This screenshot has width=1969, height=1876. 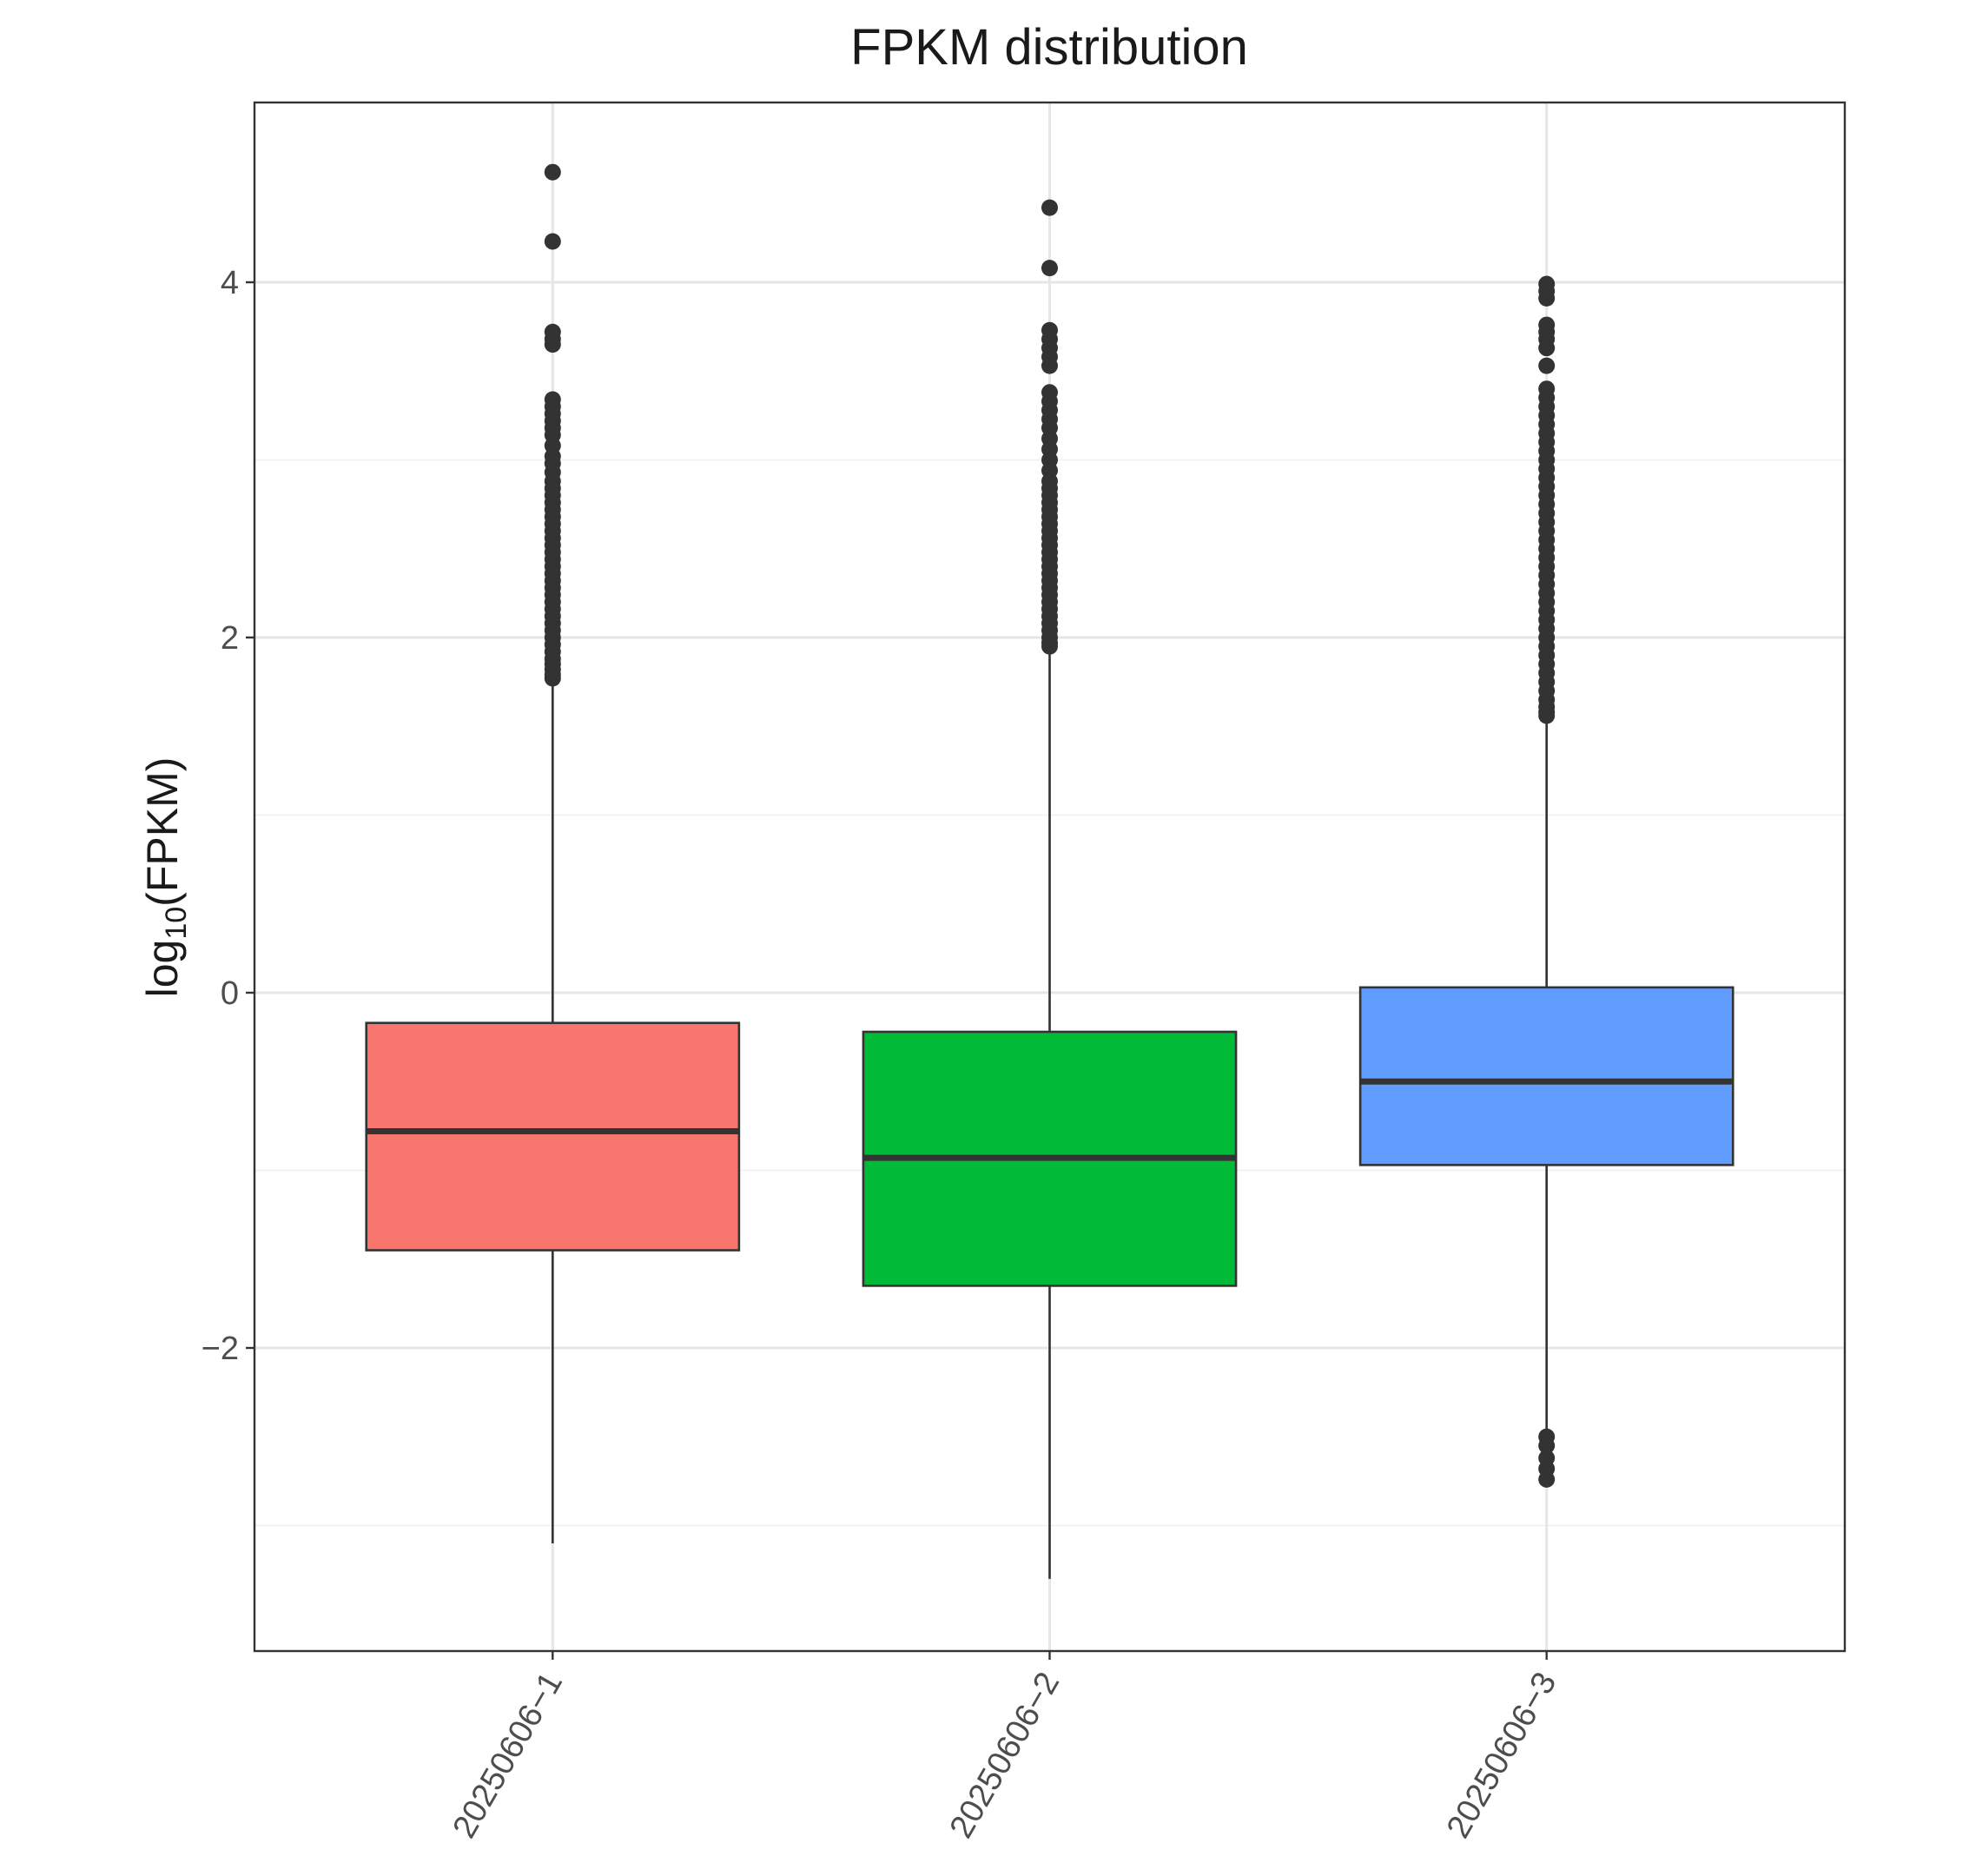 I want to click on y-axis-label: log10(FPKM), so click(x=165, y=877).